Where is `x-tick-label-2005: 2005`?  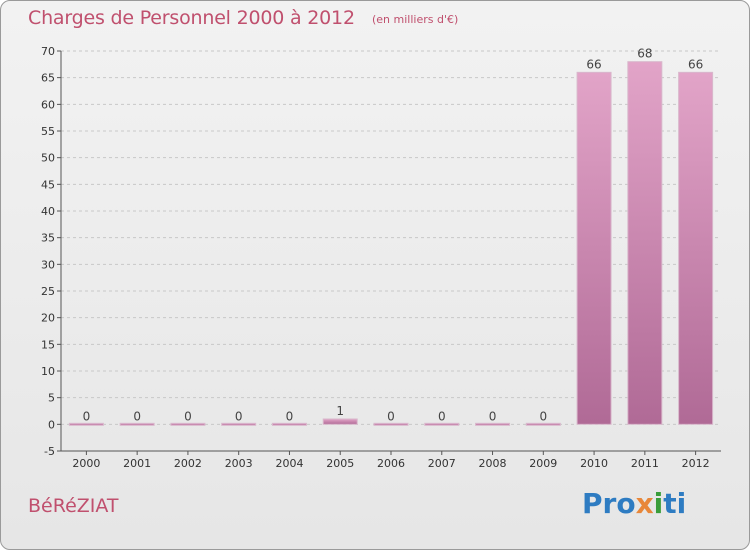 x-tick-label-2005: 2005 is located at coordinates (340, 463).